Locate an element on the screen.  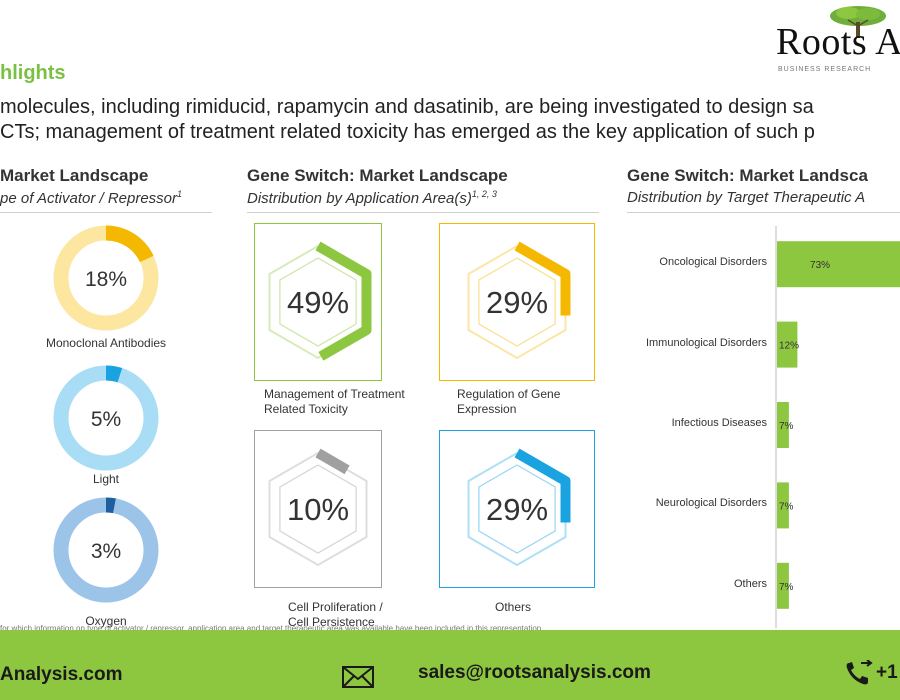
hex-gauge-others: 29% is located at coordinates (517, 509).